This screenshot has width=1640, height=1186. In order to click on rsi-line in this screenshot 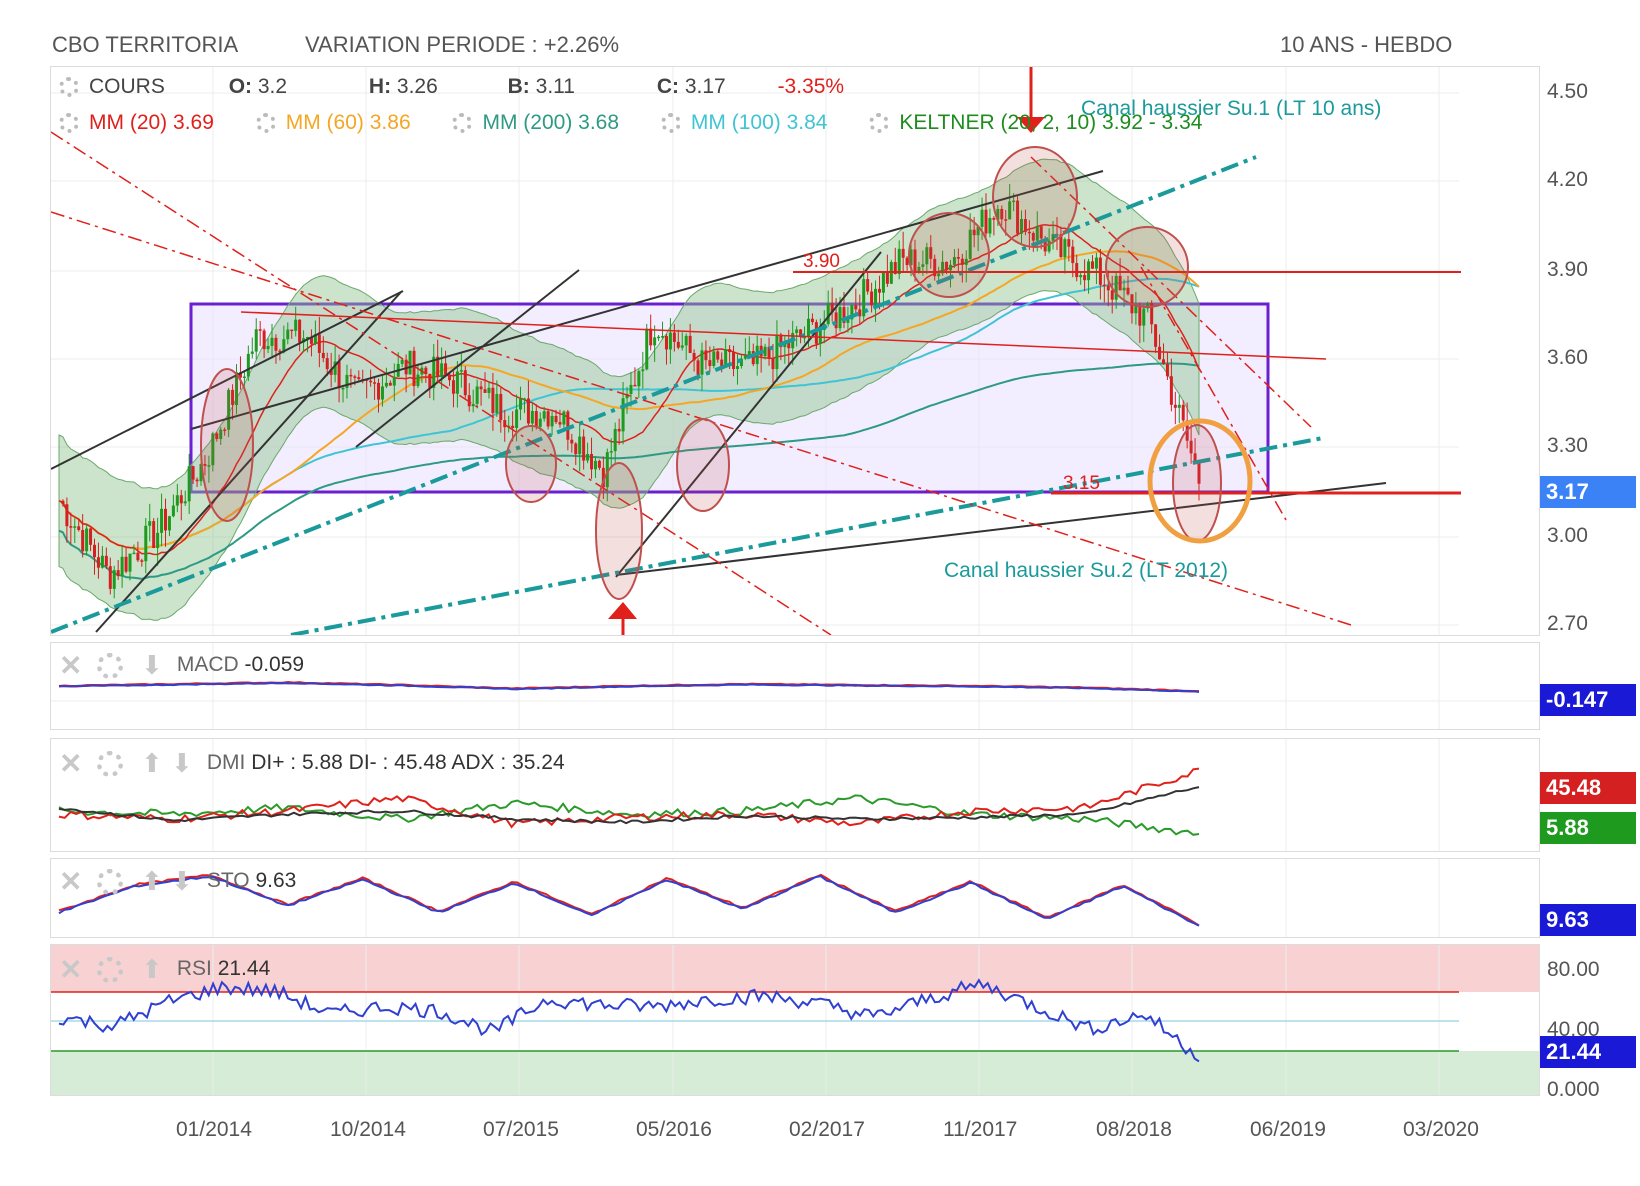, I will do `click(629, 1020)`.